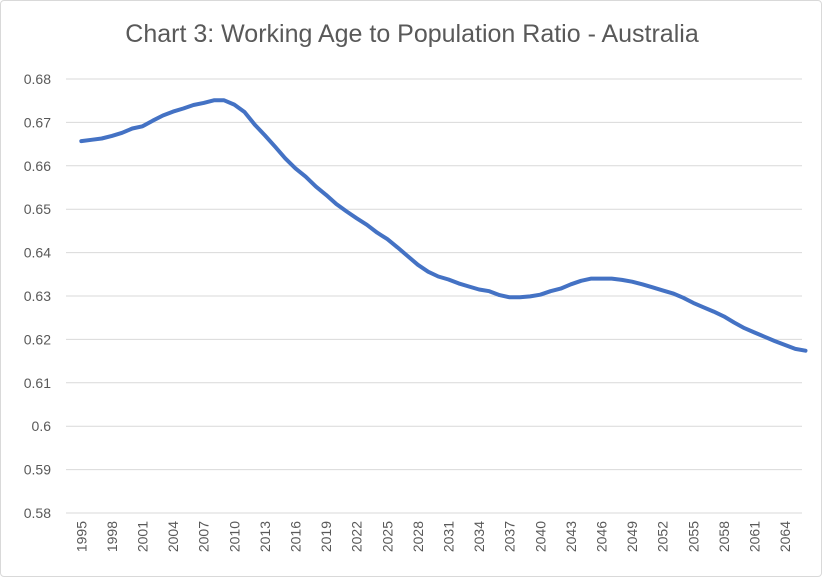 The image size is (822, 577). Describe the element at coordinates (37, 470) in the screenshot. I see `y-tick-label: 0.59` at that location.